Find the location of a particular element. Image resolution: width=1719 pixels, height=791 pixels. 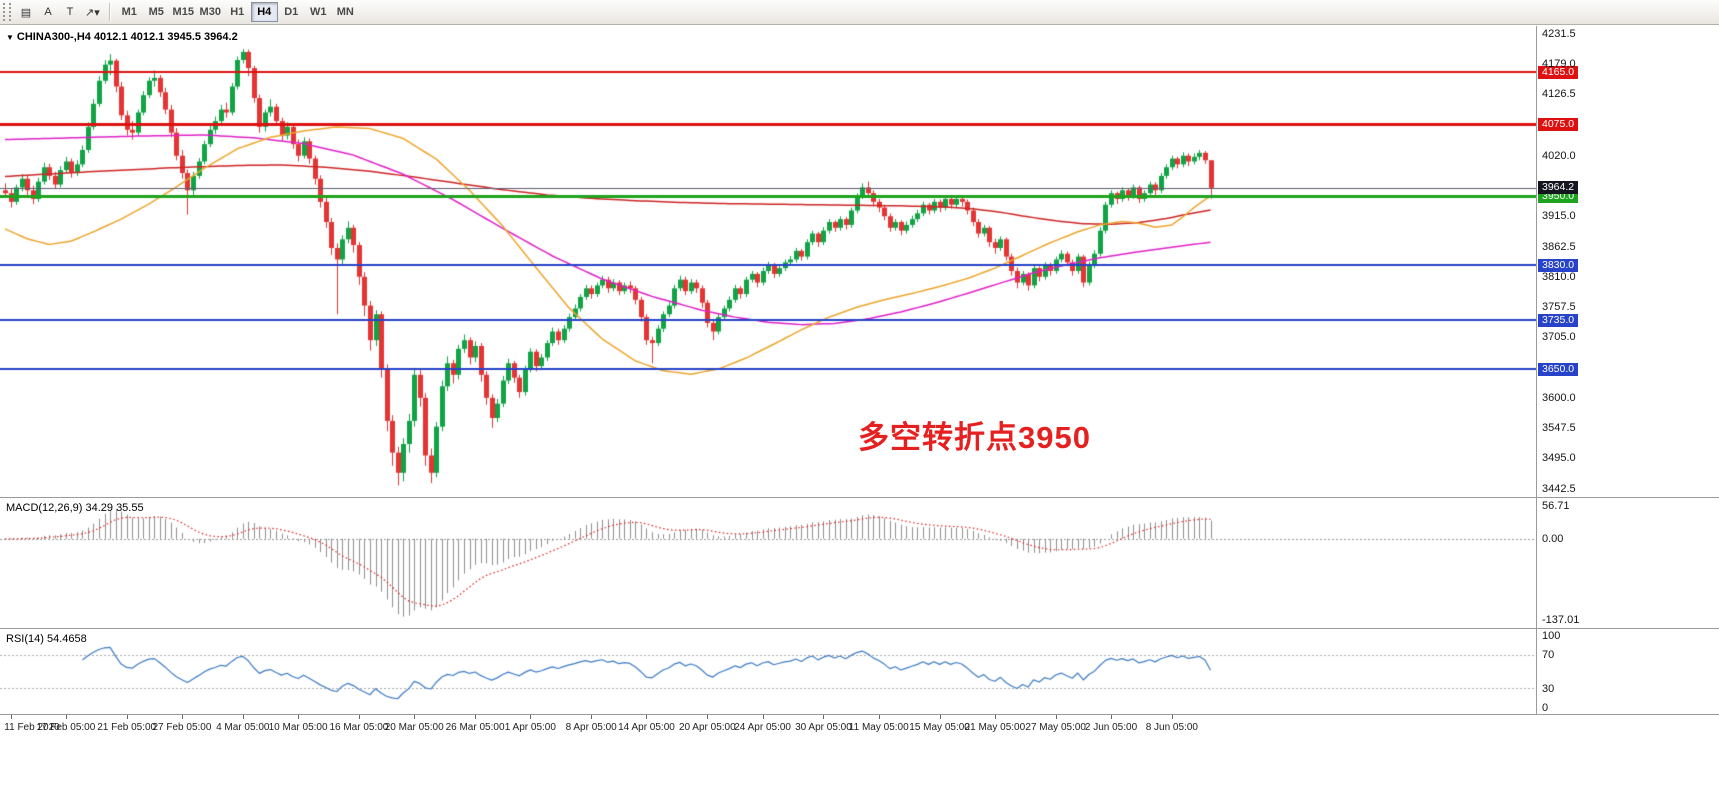

time-axis-label: 14 Apr 05:00 is located at coordinates (646, 727).